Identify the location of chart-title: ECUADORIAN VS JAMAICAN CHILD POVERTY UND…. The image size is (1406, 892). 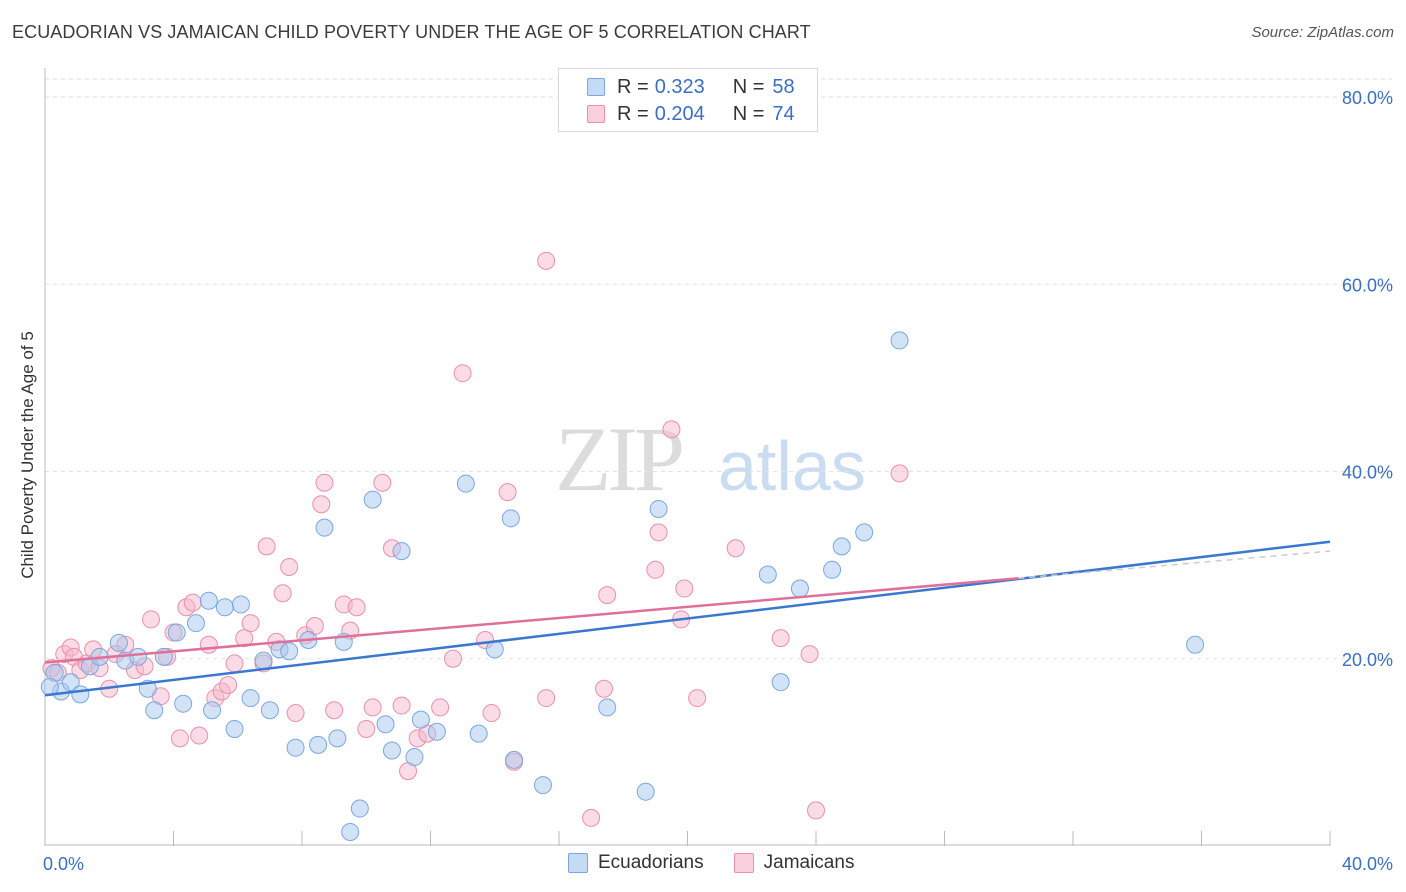
(411, 32).